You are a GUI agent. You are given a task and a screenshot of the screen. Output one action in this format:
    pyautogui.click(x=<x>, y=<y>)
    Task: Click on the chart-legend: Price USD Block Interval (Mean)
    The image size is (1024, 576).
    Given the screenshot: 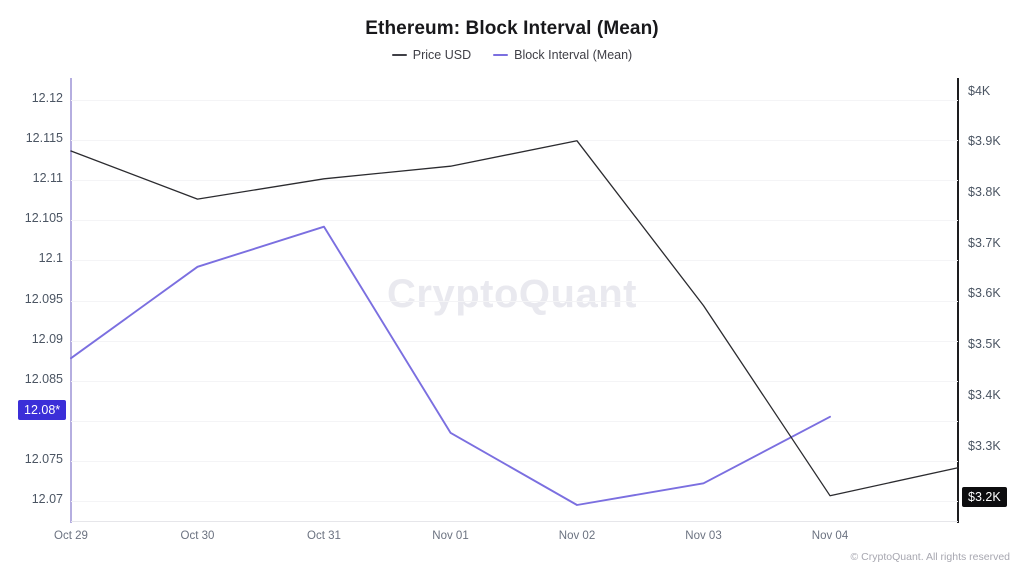 What is the action you would take?
    pyautogui.click(x=512, y=55)
    